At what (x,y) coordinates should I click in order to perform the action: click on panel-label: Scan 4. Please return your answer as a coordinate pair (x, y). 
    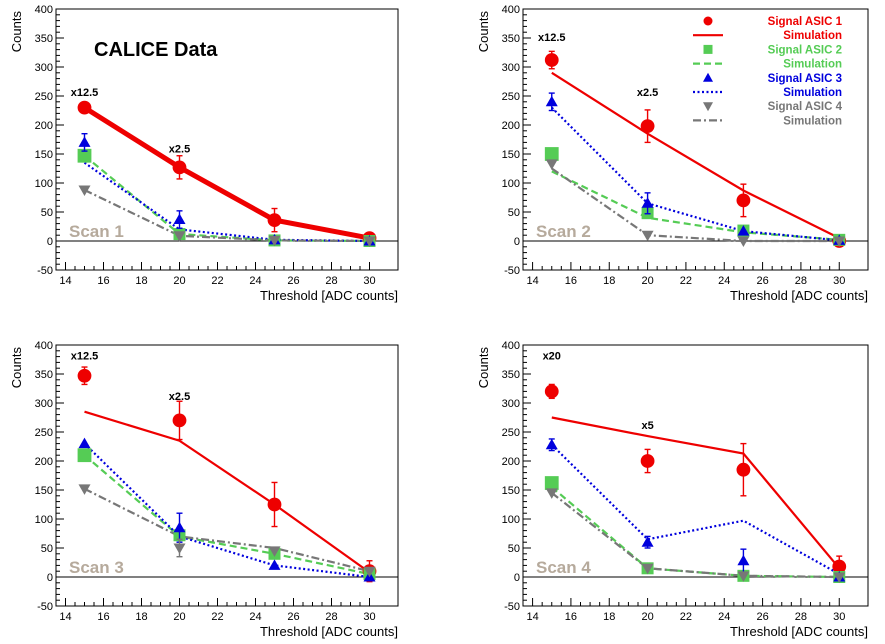
    Looking at the image, I should click on (563, 567).